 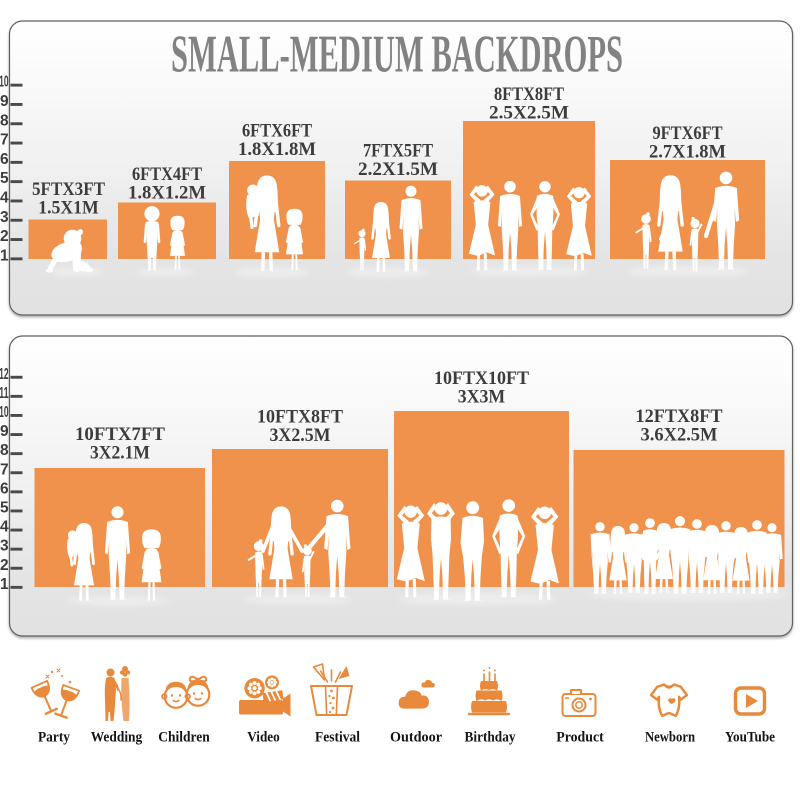 What do you see at coordinates (397, 55) in the screenshot?
I see `svg-text: SMALL-MEDIUM BACKDROPS` at bounding box center [397, 55].